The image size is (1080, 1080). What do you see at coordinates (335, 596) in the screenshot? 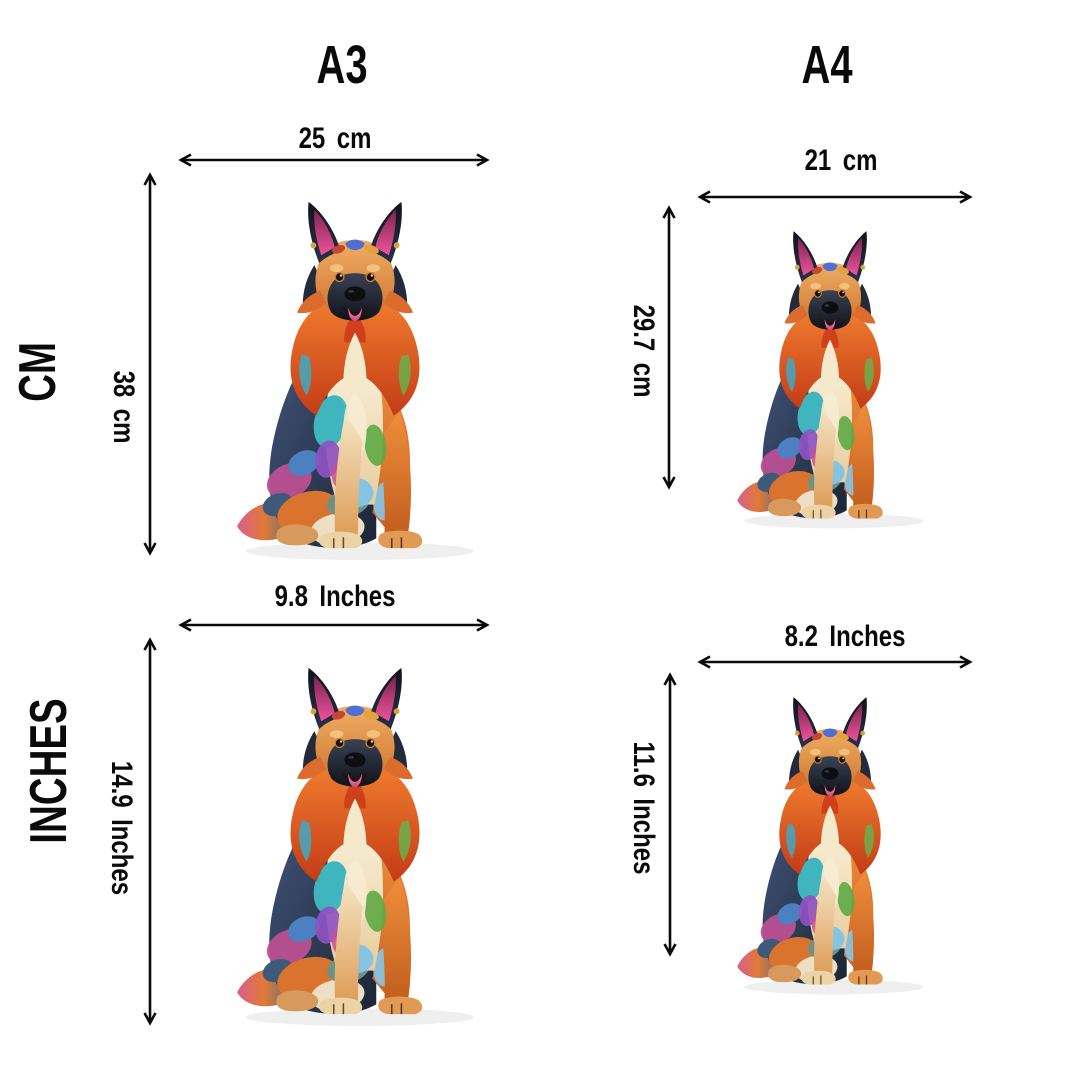
I see `a3-inches-width-label: 9.8 Inches` at bounding box center [335, 596].